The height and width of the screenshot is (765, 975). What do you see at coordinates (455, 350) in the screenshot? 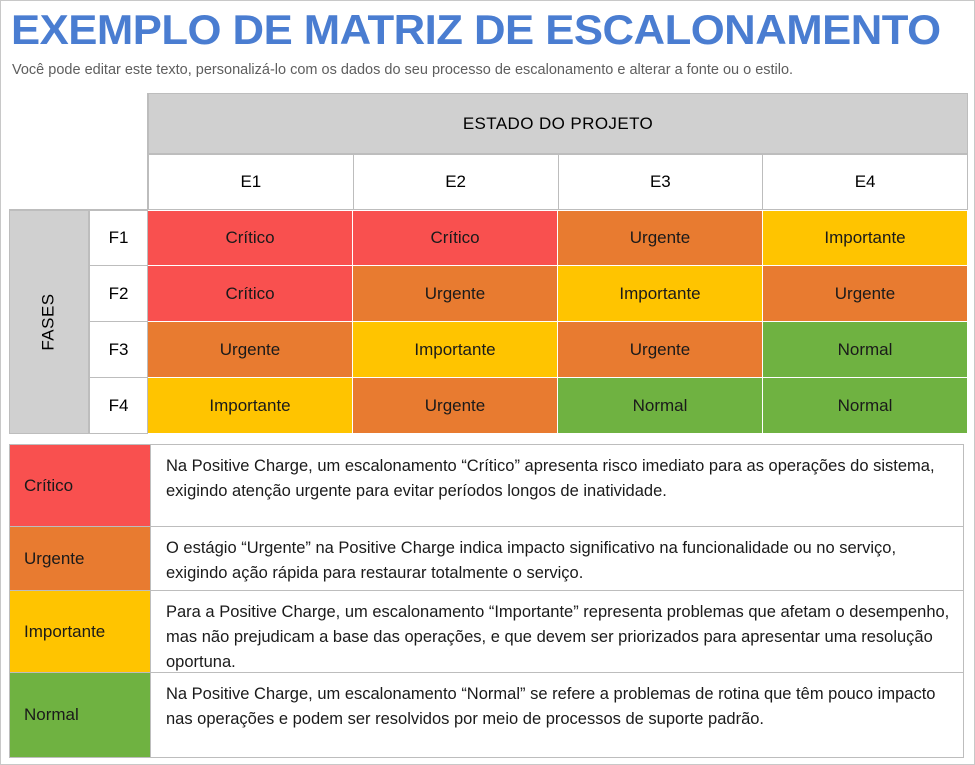
I see `matrix-cell-f3-e2: Importante` at bounding box center [455, 350].